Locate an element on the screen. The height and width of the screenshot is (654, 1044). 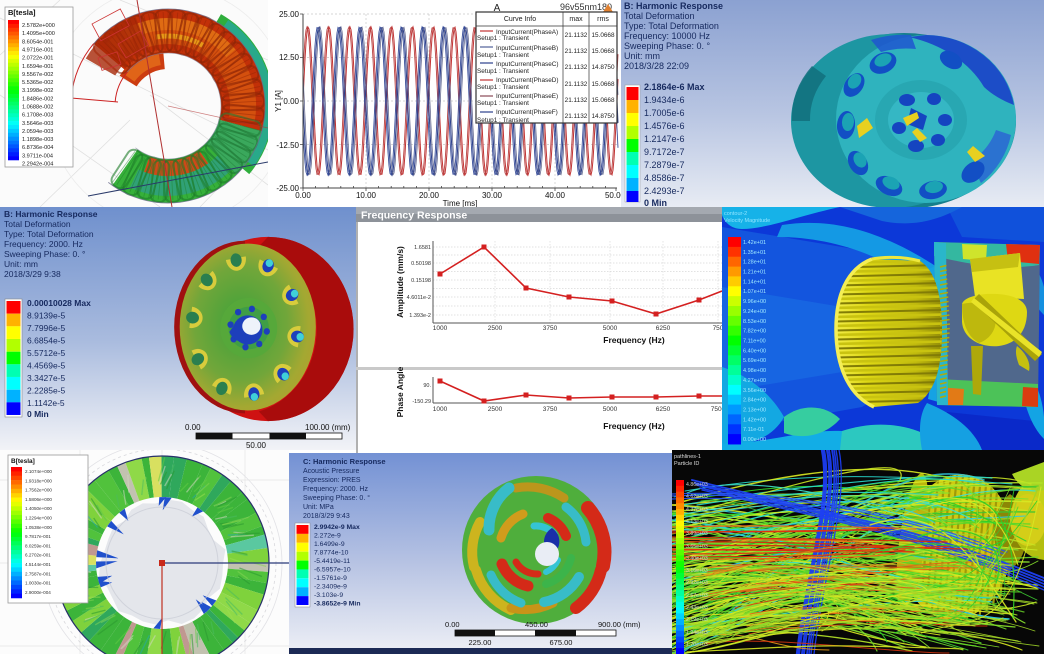
svg-text: 2.4293e-7 is located at coordinates (664, 191).